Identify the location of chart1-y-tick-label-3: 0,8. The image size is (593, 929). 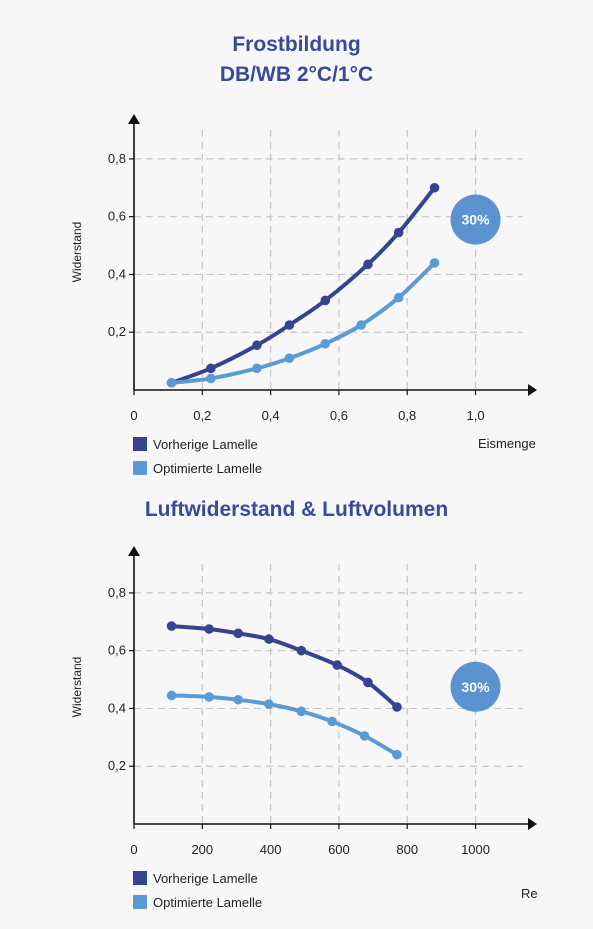
(117, 158).